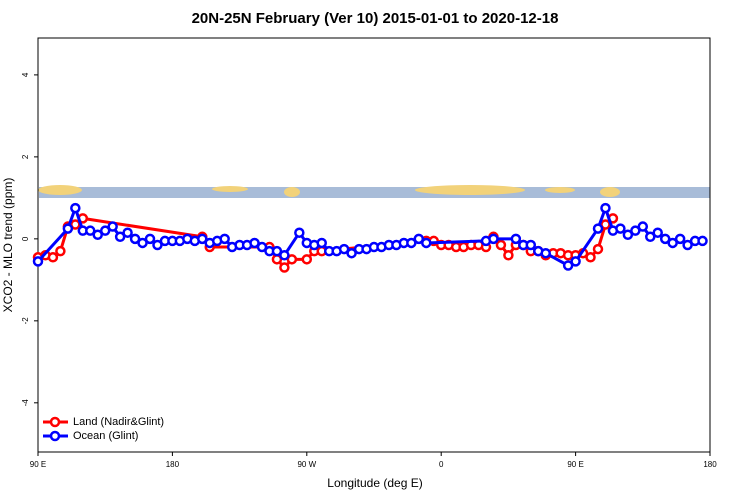  Describe the element at coordinates (306, 464) in the screenshot. I see `x-tick-label: 90 W` at that location.